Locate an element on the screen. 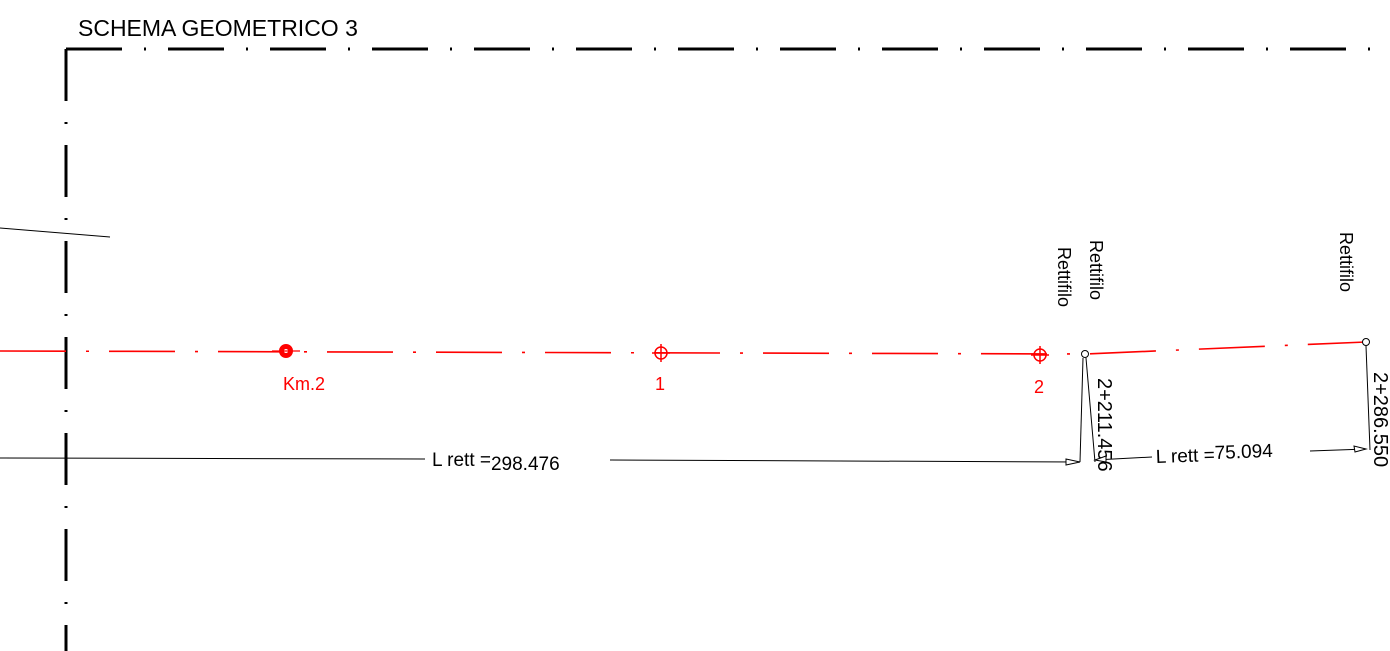  point-2-marker is located at coordinates (1040, 355).